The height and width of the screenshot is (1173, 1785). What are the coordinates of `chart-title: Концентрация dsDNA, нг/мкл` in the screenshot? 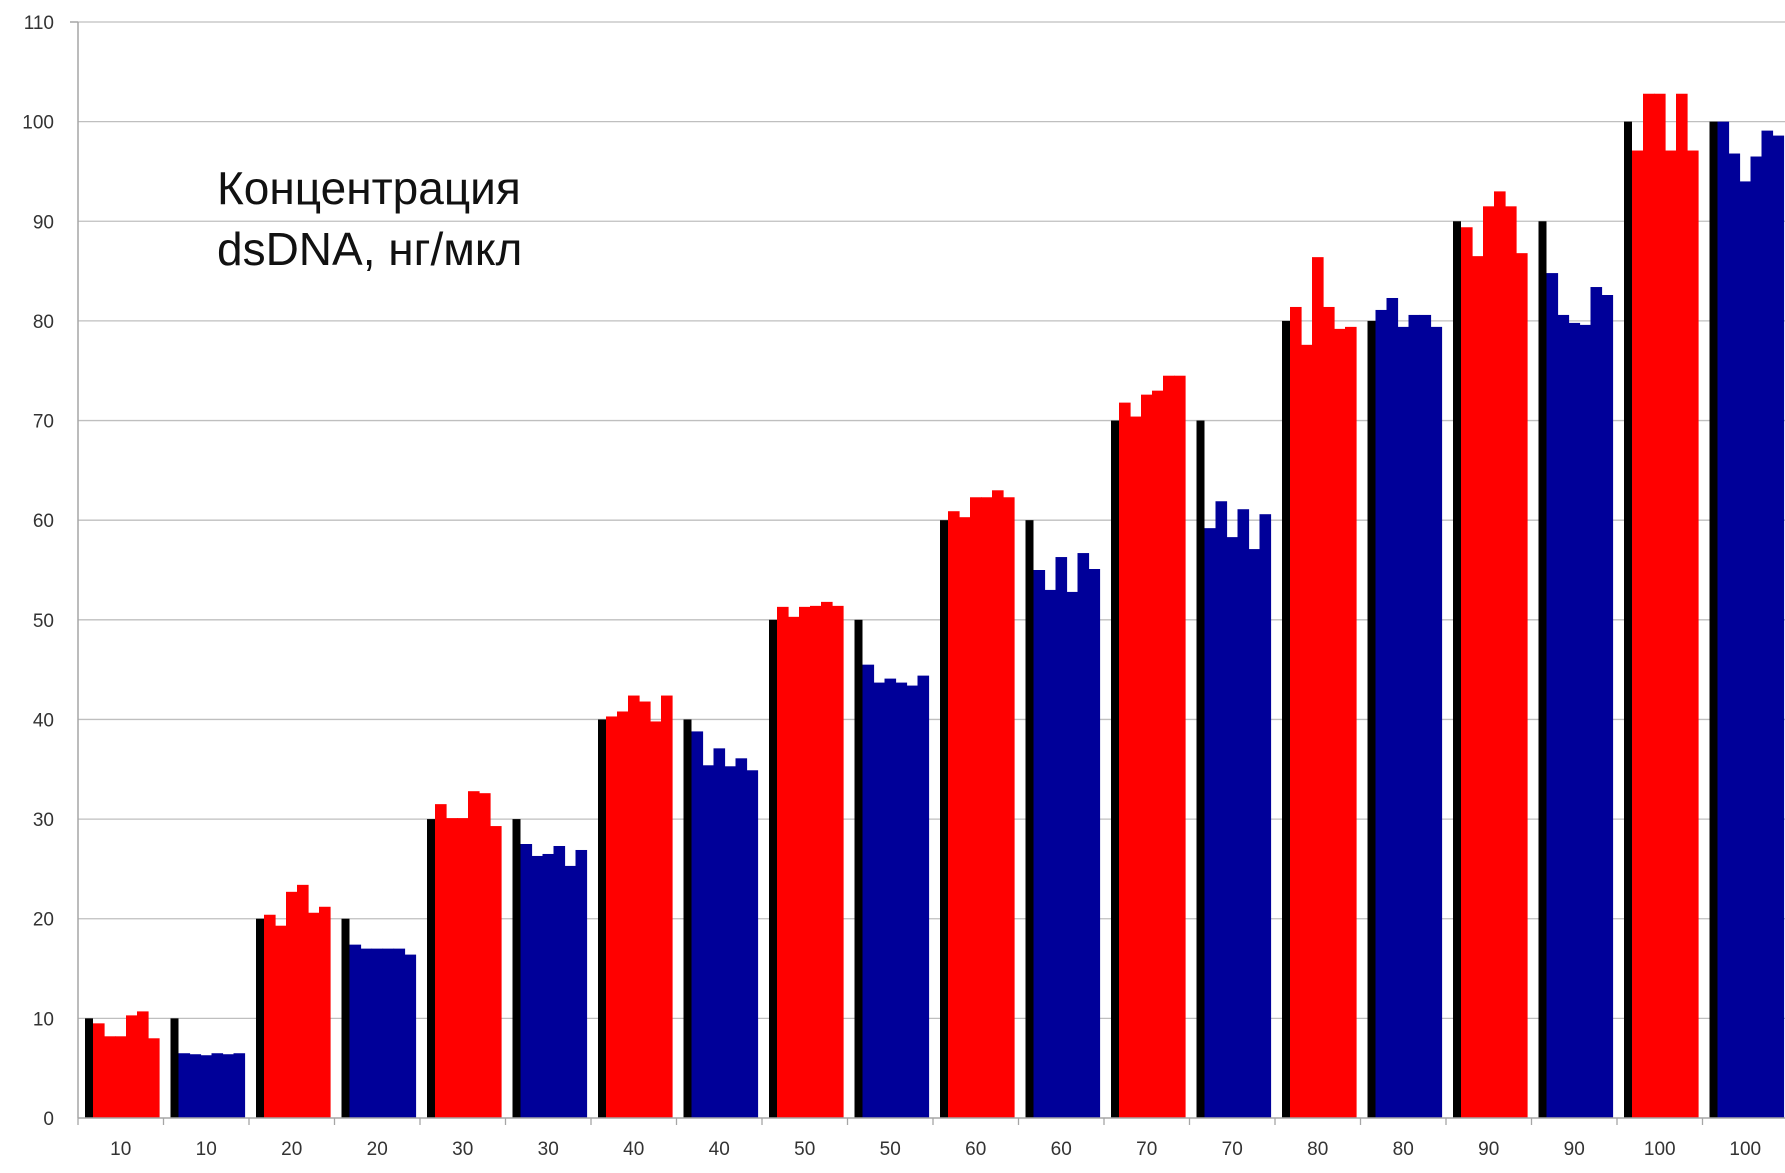 It's located at (369, 218).